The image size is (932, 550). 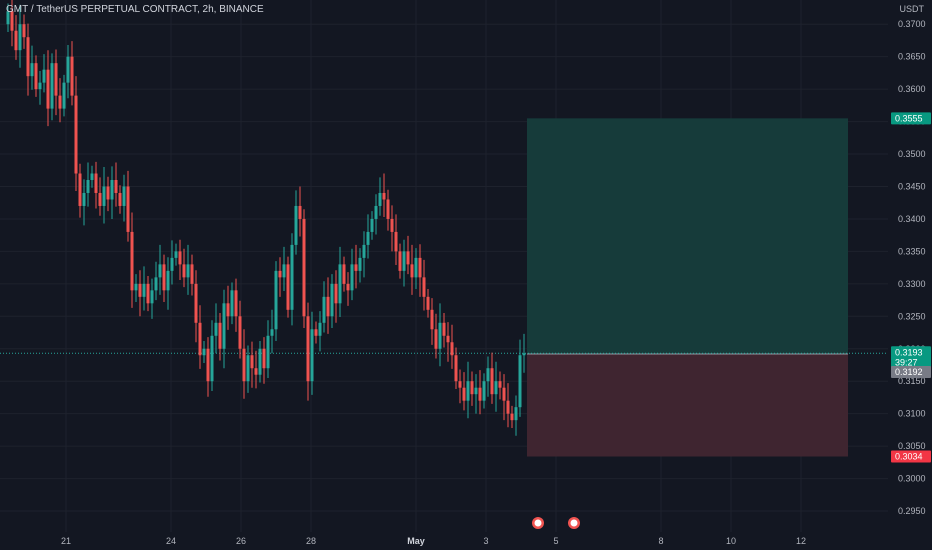 I want to click on time-axis-tick: 28, so click(x=311, y=541).